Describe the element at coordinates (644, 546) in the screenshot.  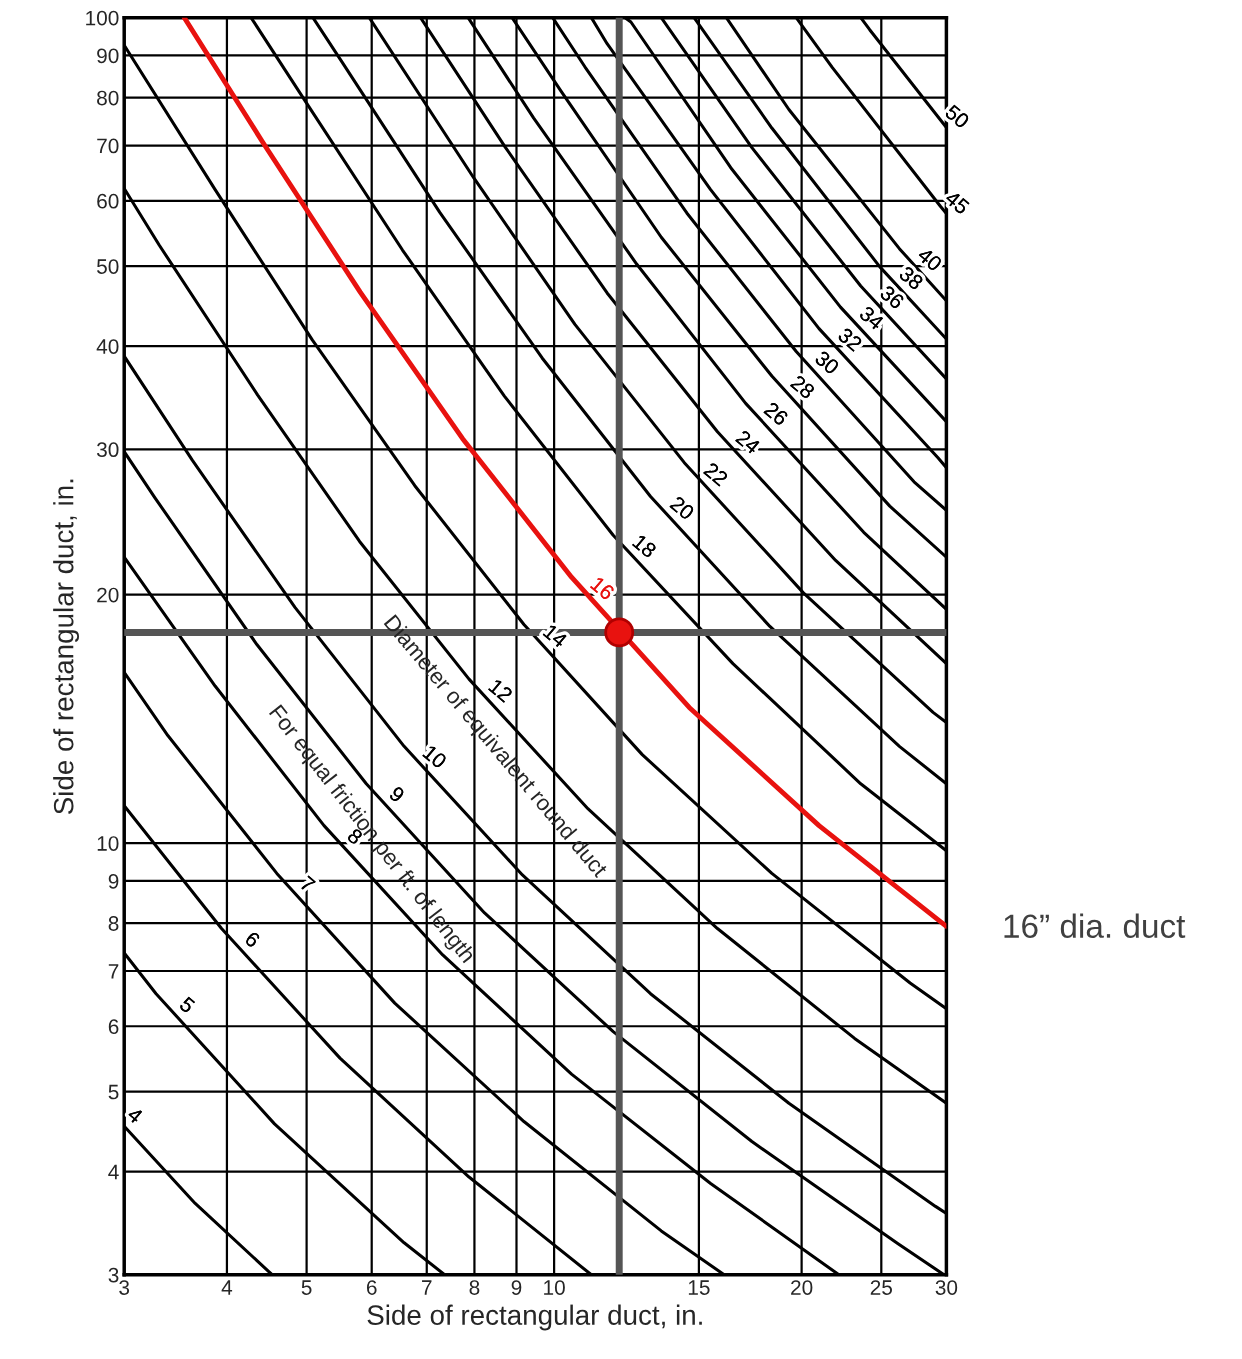
I see `text: 18` at that location.